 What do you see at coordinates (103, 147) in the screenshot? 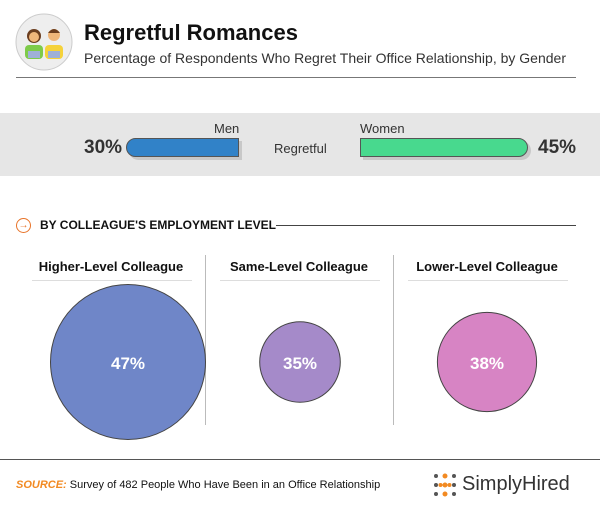
I see `men-value: 30%` at bounding box center [103, 147].